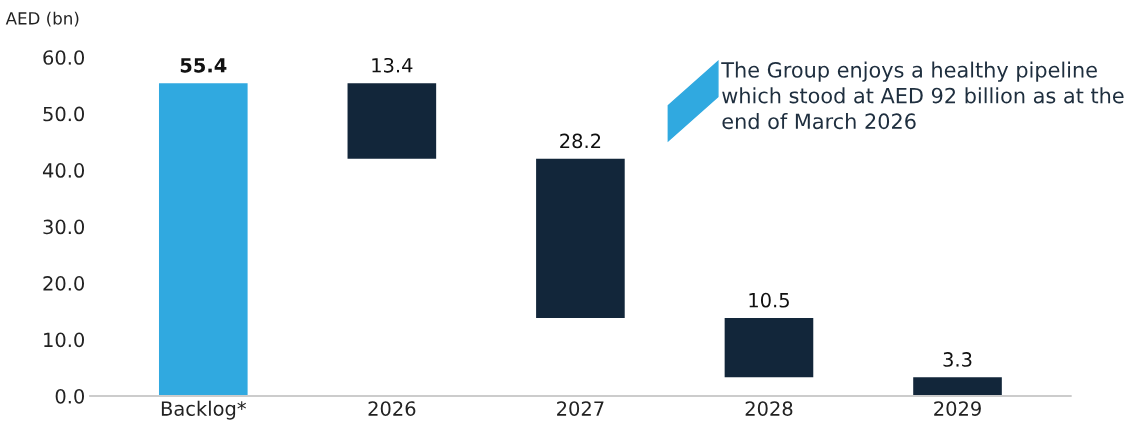  I want to click on x-tick-label: 2027, so click(580, 408).